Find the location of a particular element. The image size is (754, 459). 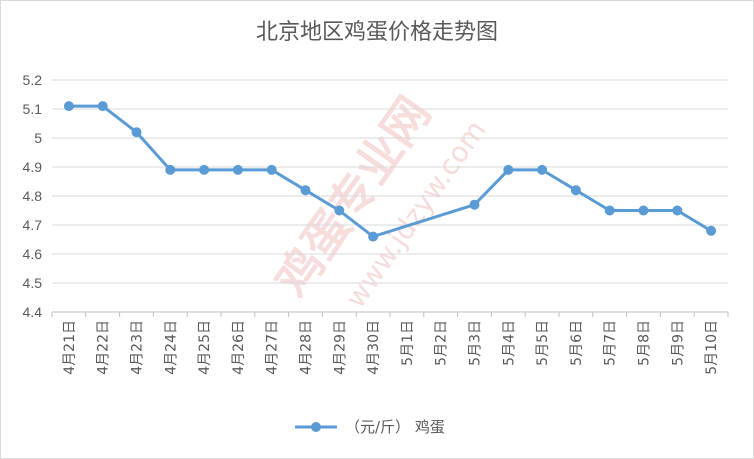

x-tick-label: 4月29日 is located at coordinates (340, 347).